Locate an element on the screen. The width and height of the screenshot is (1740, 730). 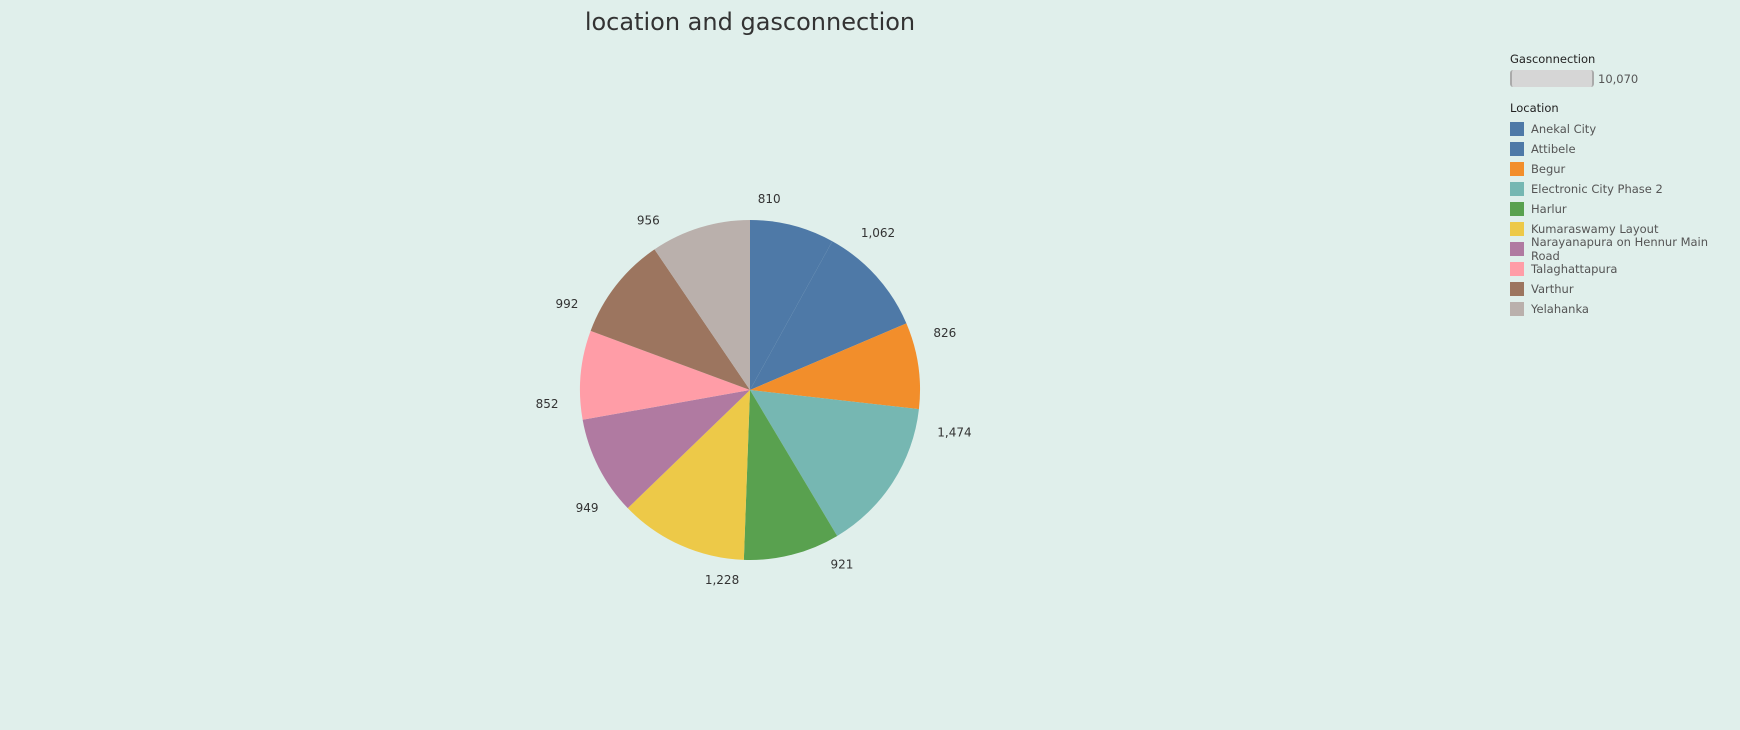
size-legend-value: 10,070 is located at coordinates (1618, 78).